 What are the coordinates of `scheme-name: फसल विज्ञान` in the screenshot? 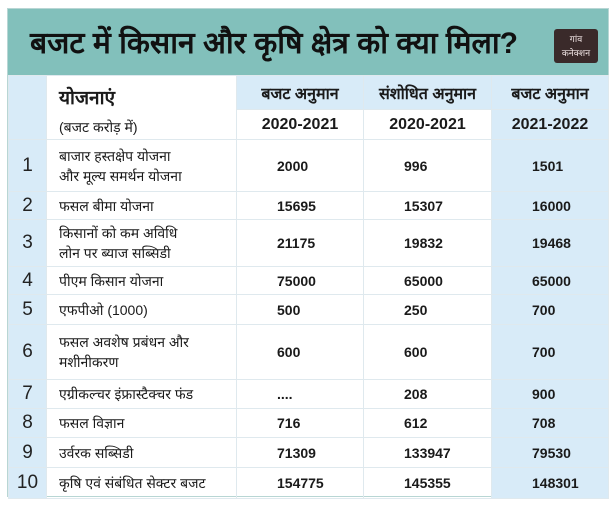 It's located at (141, 423).